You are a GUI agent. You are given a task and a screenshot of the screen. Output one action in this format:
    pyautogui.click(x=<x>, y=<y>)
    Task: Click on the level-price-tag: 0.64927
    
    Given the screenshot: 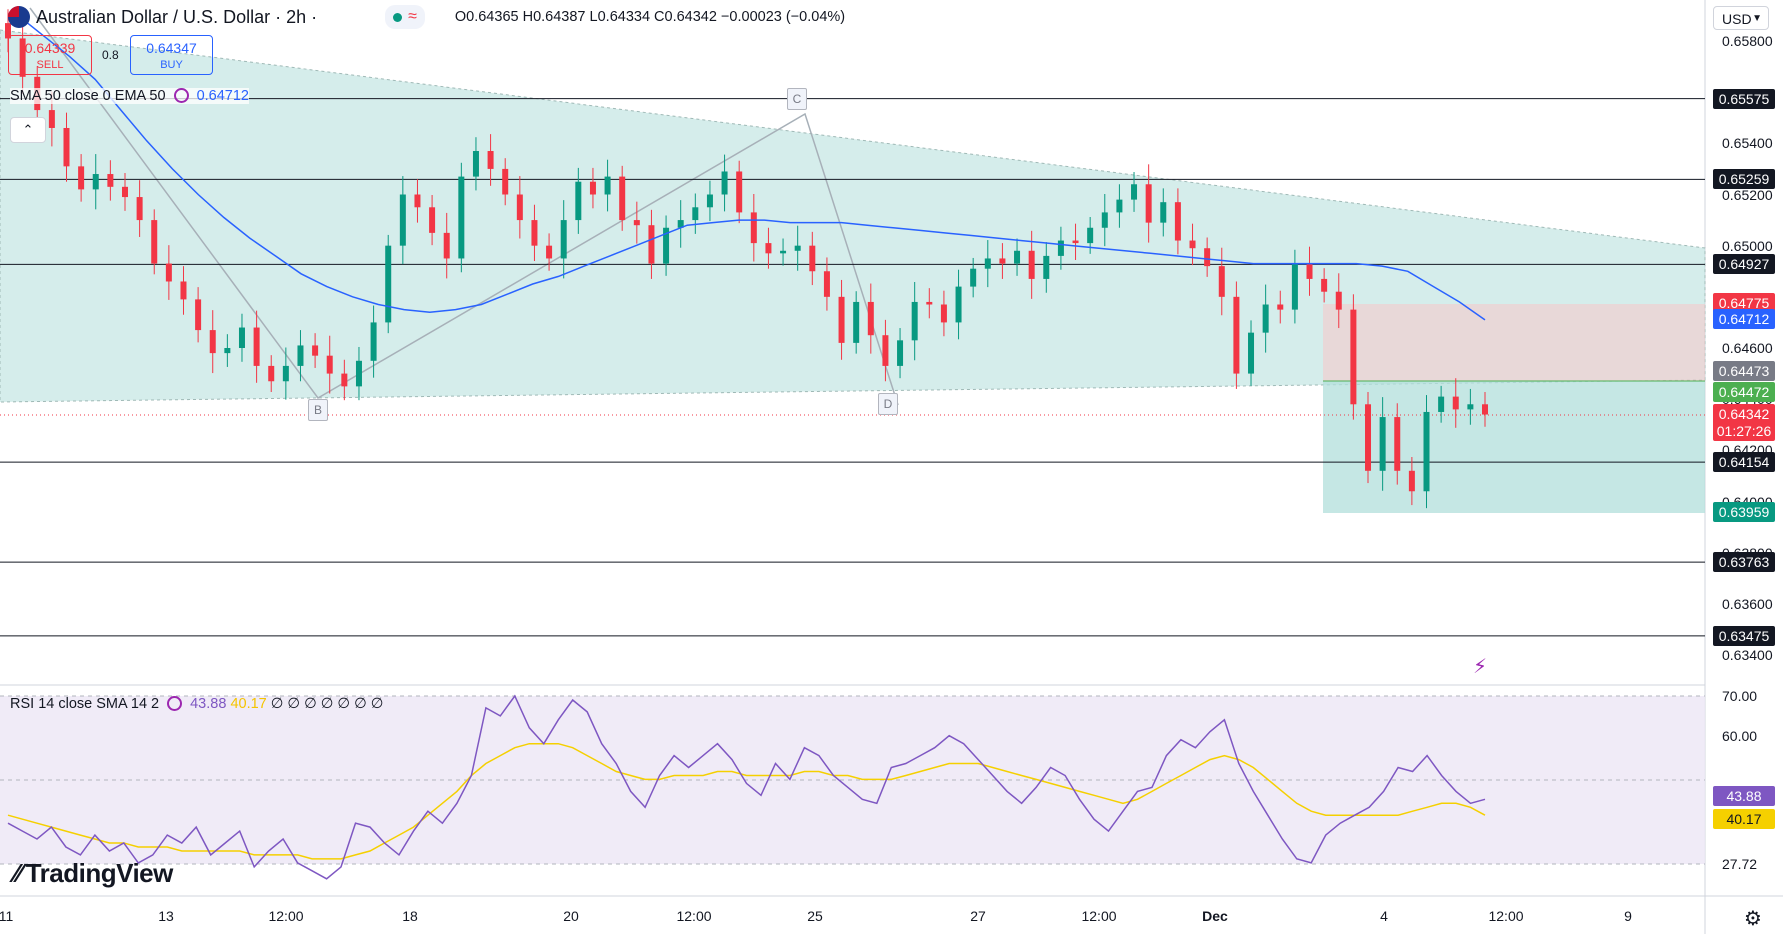 What is the action you would take?
    pyautogui.click(x=1744, y=264)
    